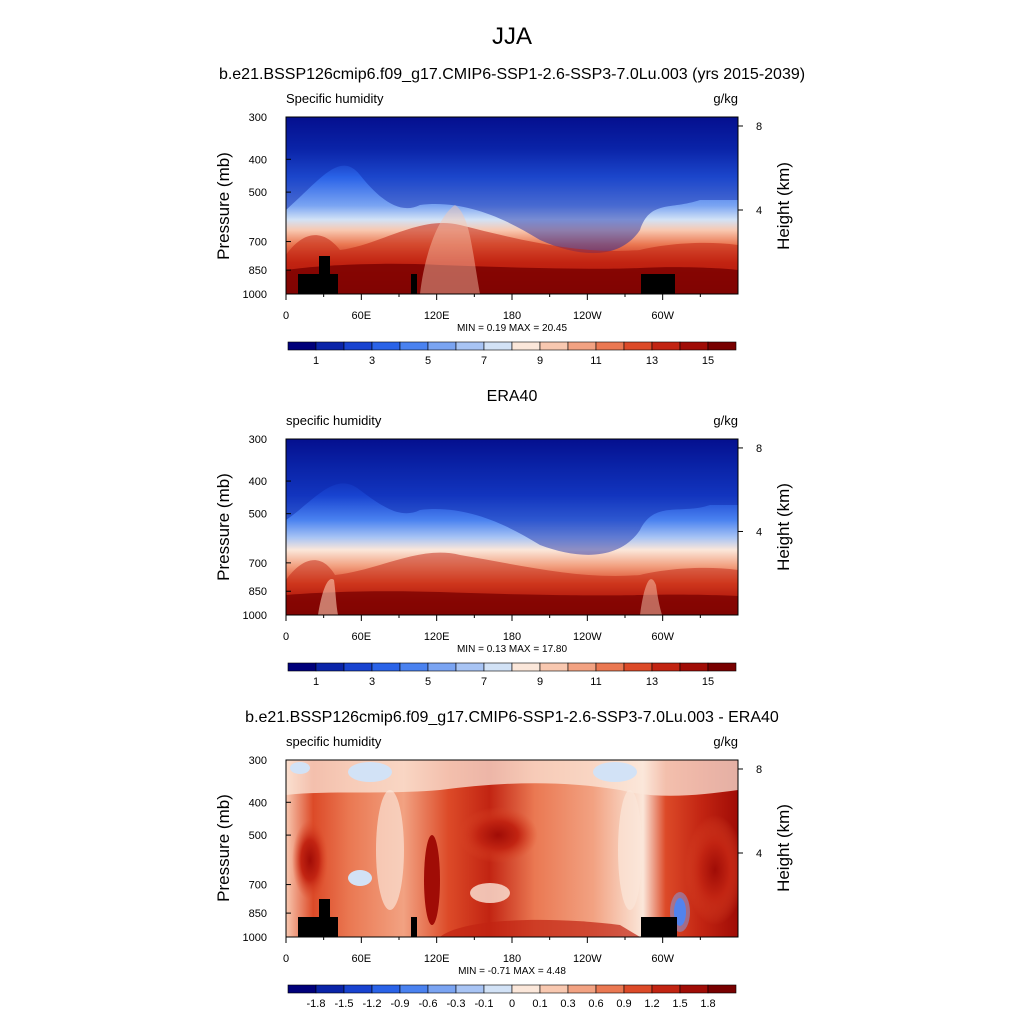 The width and height of the screenshot is (1024, 1024). Describe the element at coordinates (707, 1004) in the screenshot. I see `colorbar-label: 1.8` at that location.